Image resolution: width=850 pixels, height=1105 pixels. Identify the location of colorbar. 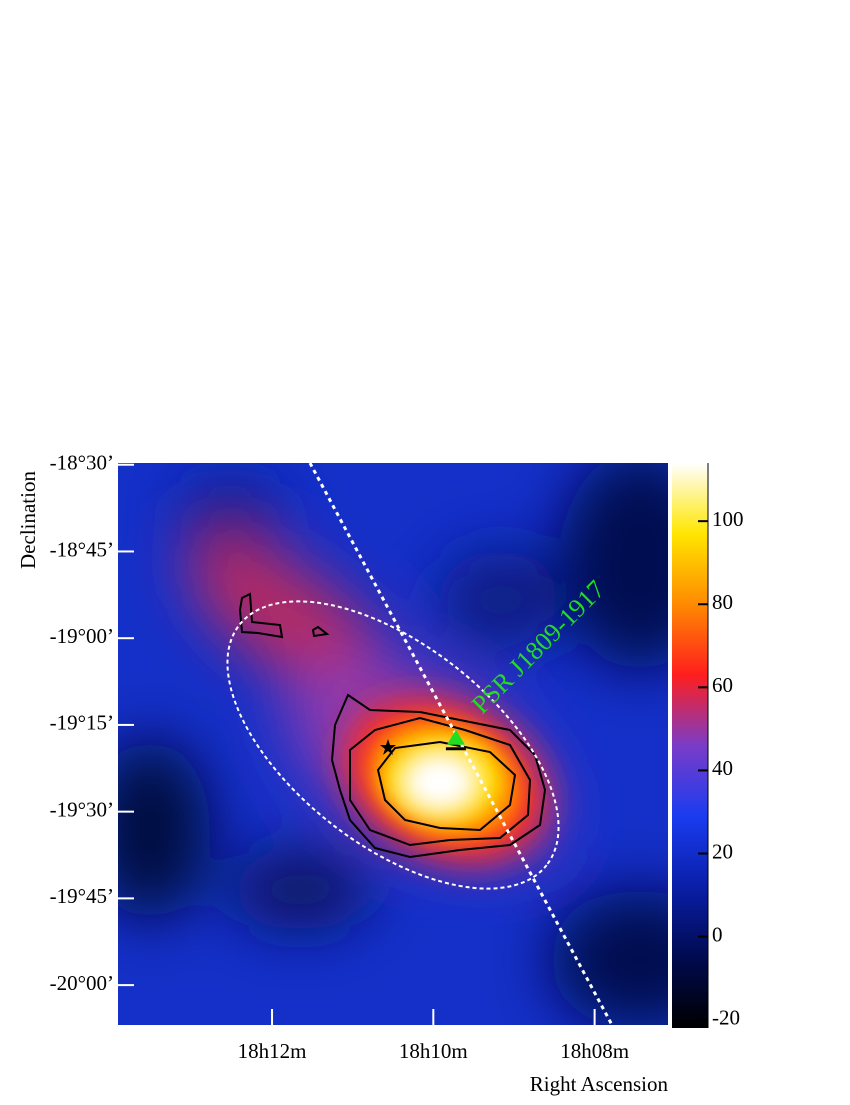
(690, 745).